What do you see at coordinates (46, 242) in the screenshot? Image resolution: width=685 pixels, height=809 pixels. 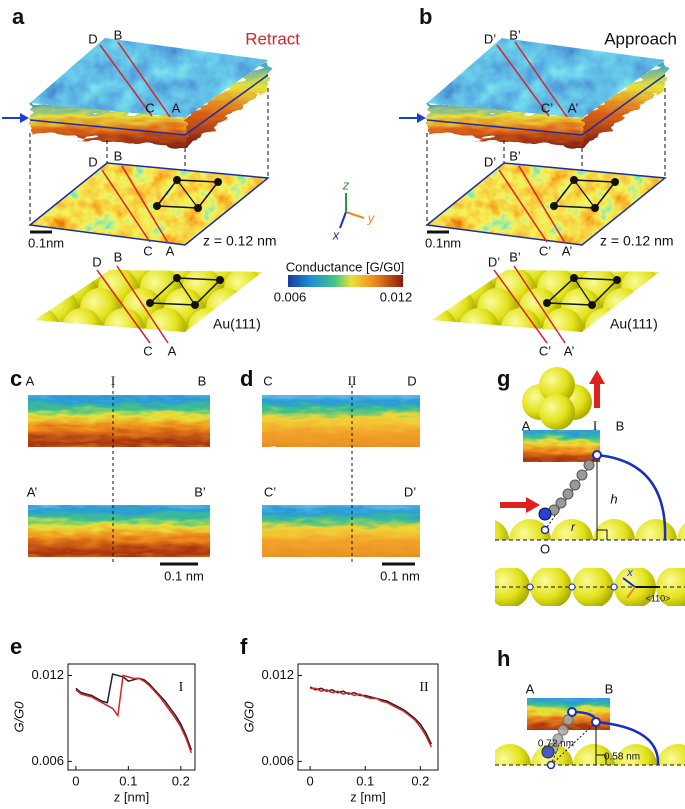 I see `label: 0.1nm` at bounding box center [46, 242].